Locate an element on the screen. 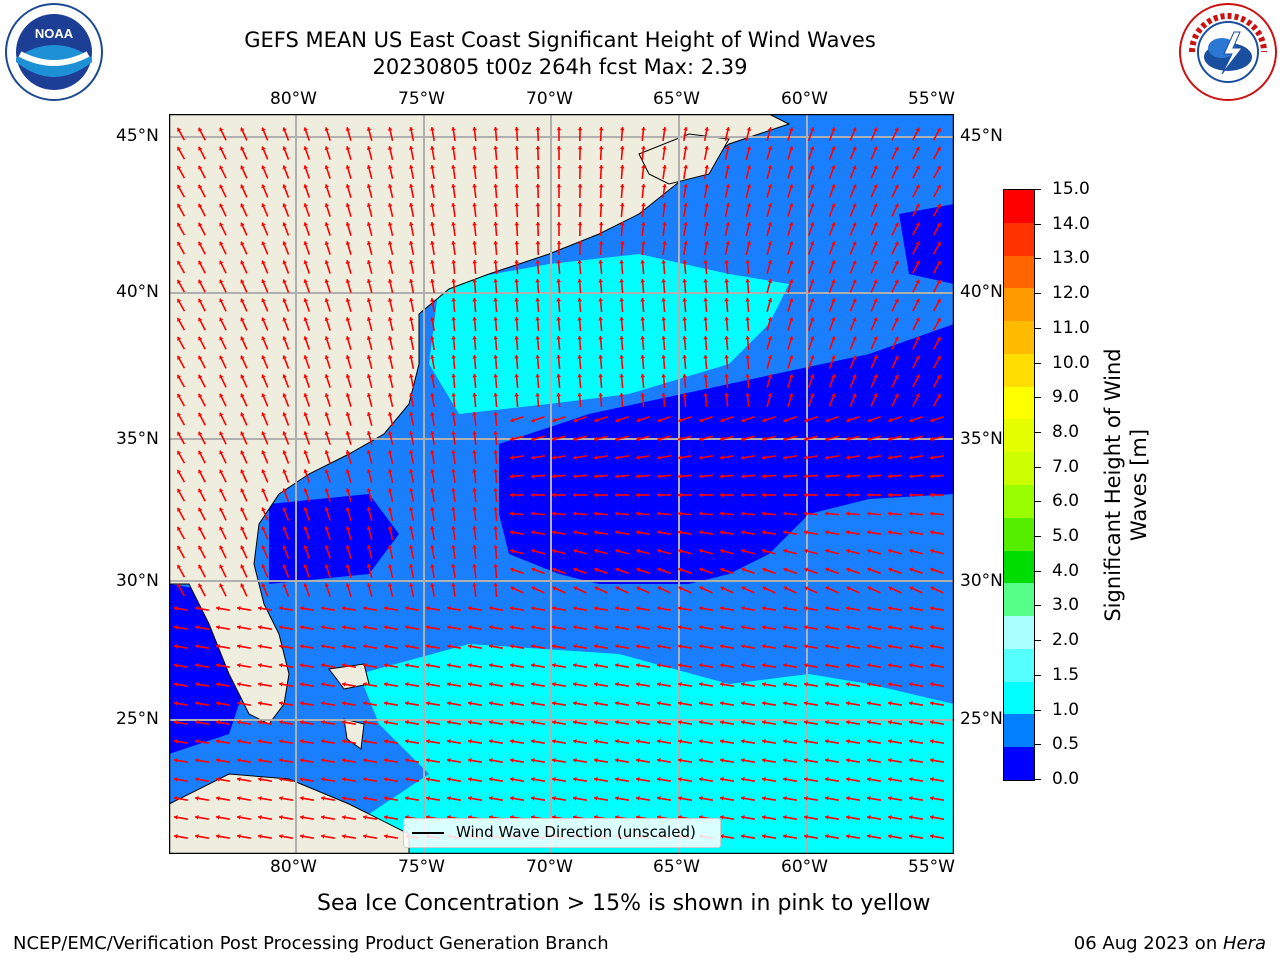 The image size is (1280, 960). colorbar-label: Significant Height of Wind Waves [m] is located at coordinates (1126, 485).